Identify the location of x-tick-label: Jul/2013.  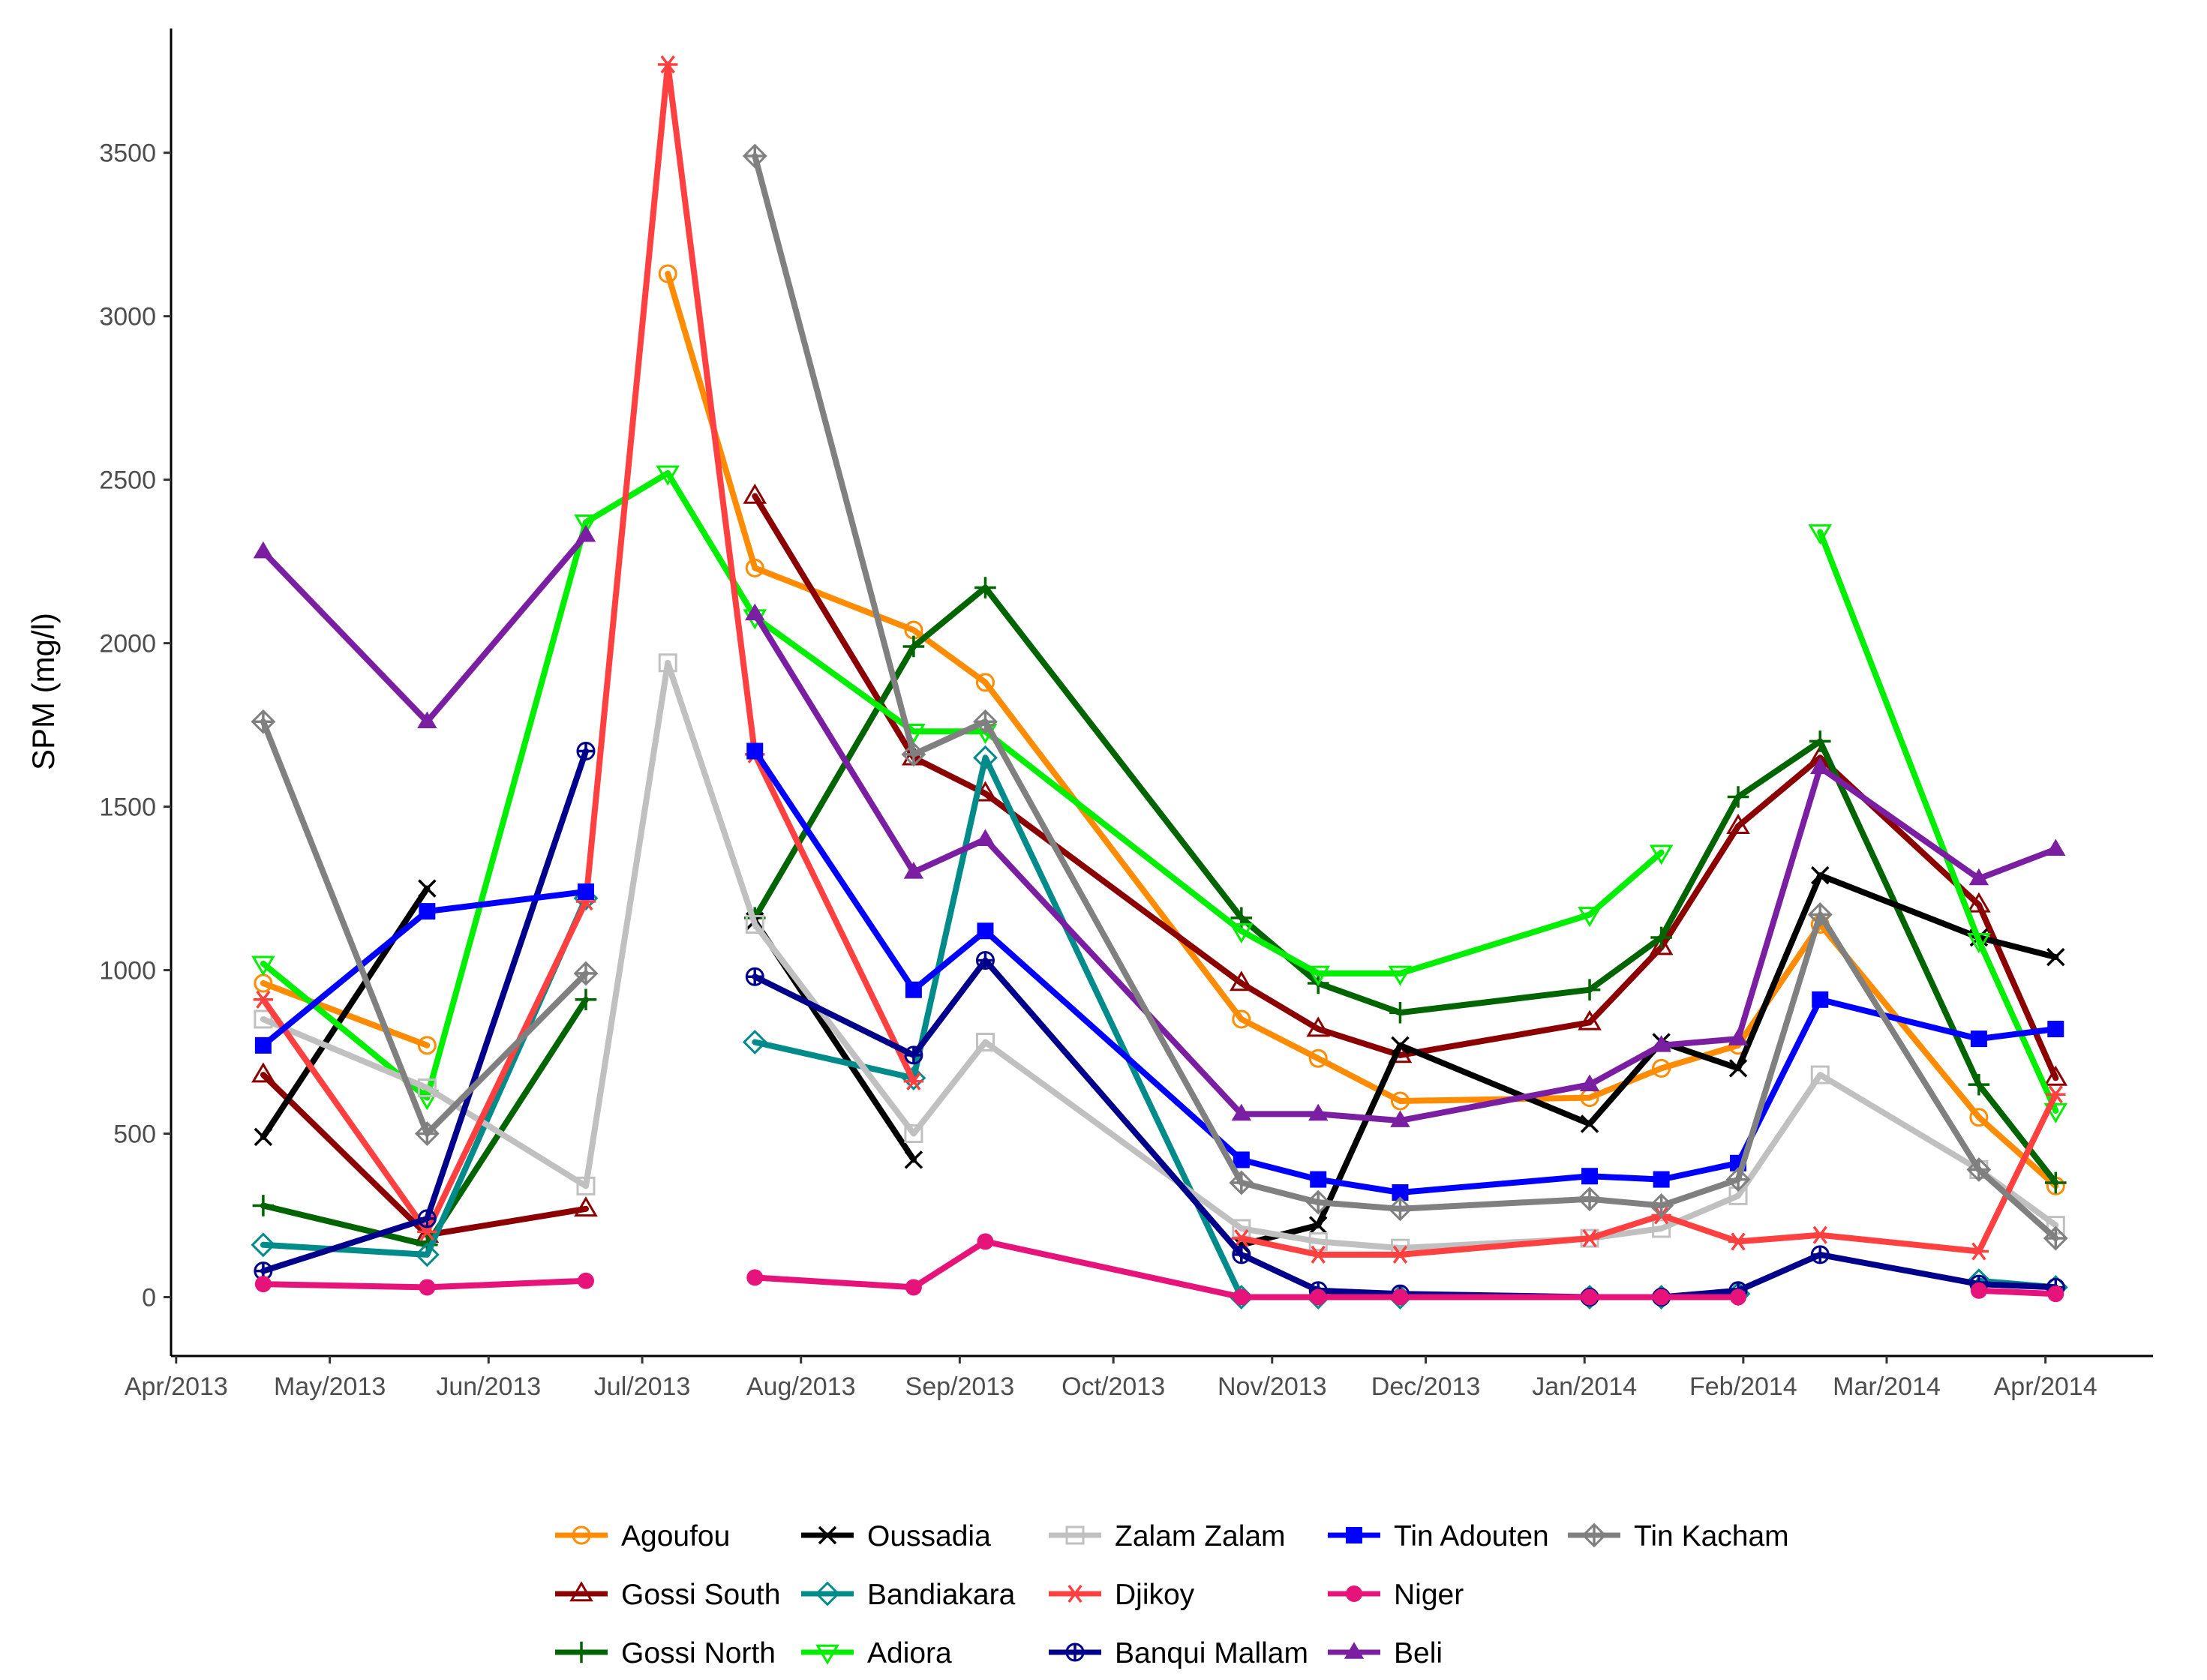
(642, 1386).